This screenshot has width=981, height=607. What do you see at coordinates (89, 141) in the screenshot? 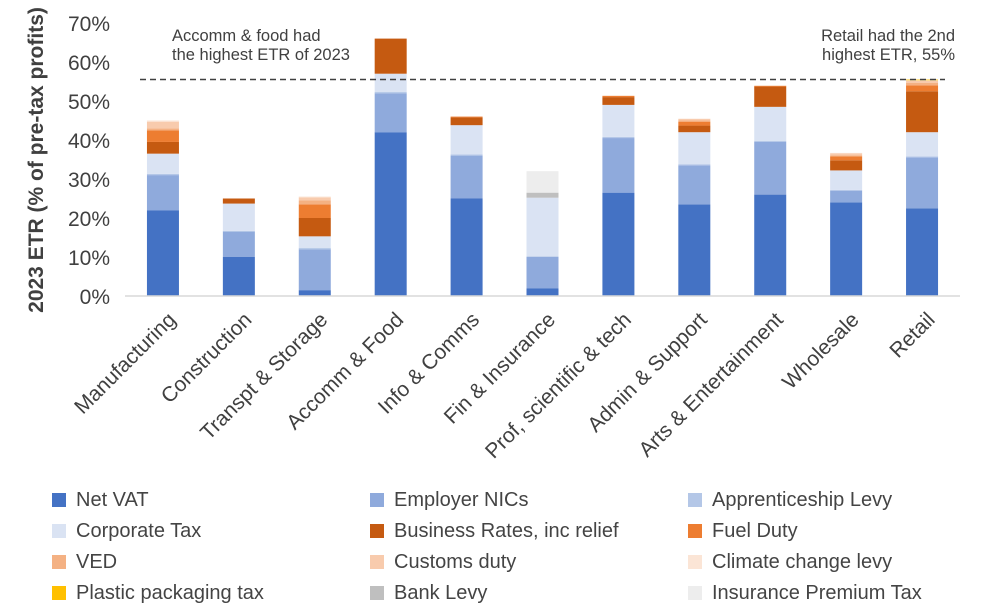
I see `y-tick-label: 40%` at bounding box center [89, 141].